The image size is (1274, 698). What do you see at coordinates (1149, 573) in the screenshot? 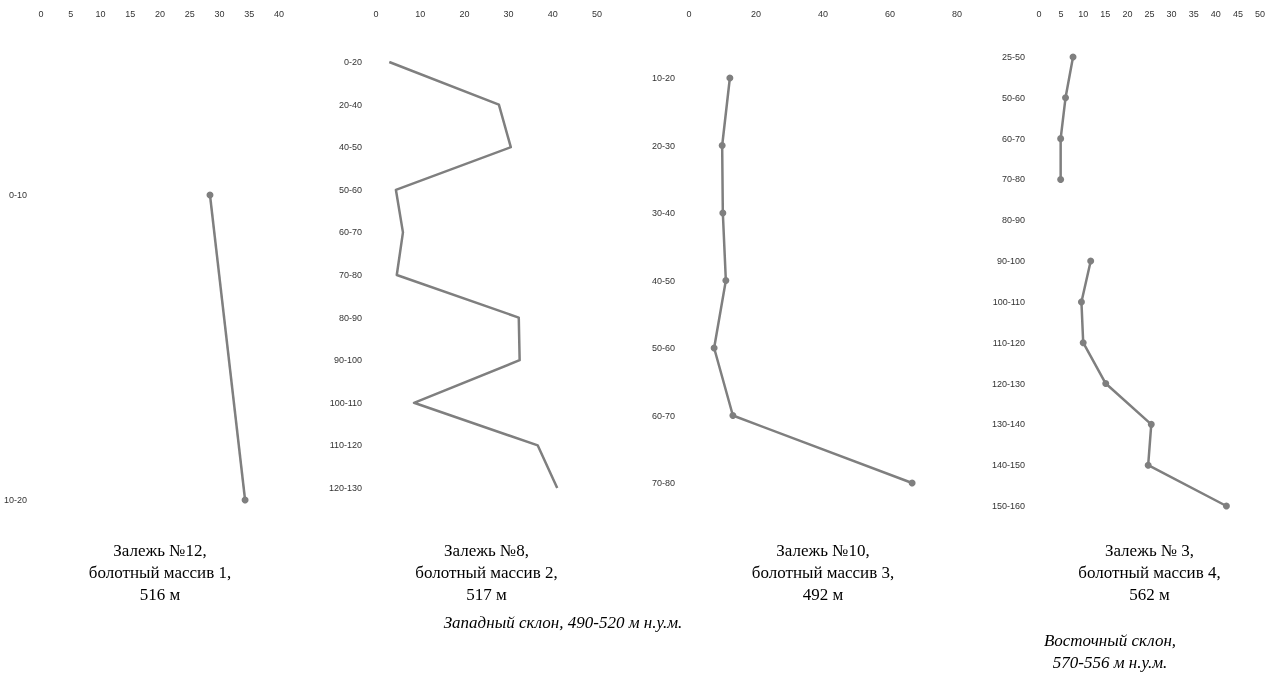
I see `x-axis-title: Залежь № 3, болотный массив 4, 562 м` at bounding box center [1149, 573].